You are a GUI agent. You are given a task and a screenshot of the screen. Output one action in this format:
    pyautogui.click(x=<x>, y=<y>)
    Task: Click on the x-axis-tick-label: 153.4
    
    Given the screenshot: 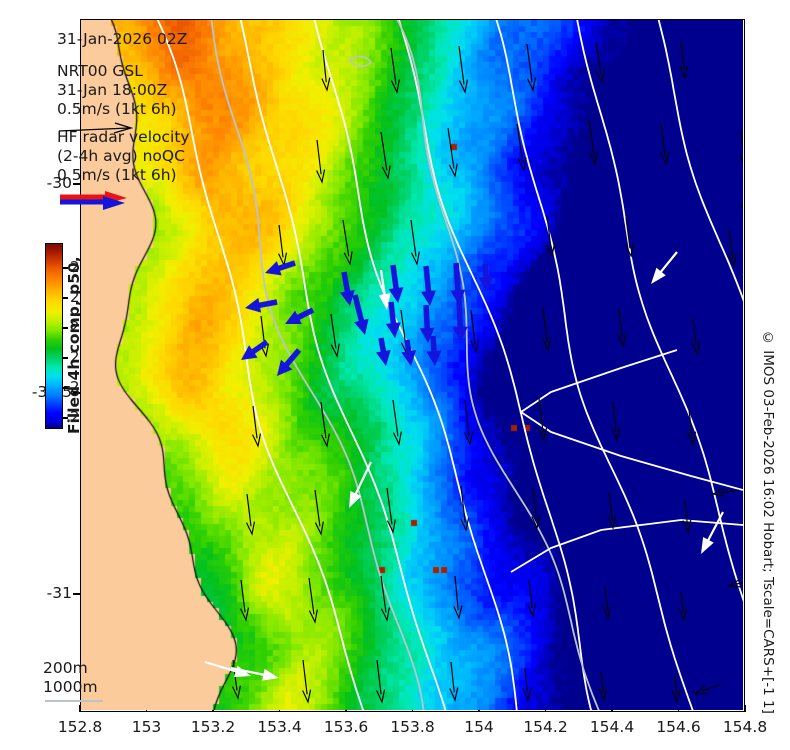 What is the action you would take?
    pyautogui.click(x=279, y=727)
    